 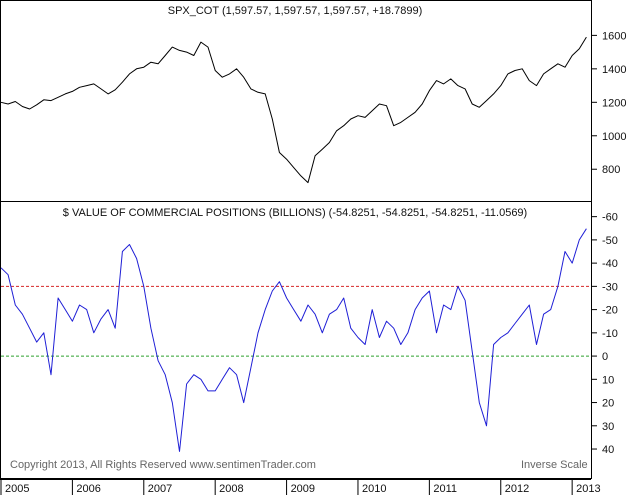 I want to click on bottom-y-tick-label: -10, so click(x=610, y=334).